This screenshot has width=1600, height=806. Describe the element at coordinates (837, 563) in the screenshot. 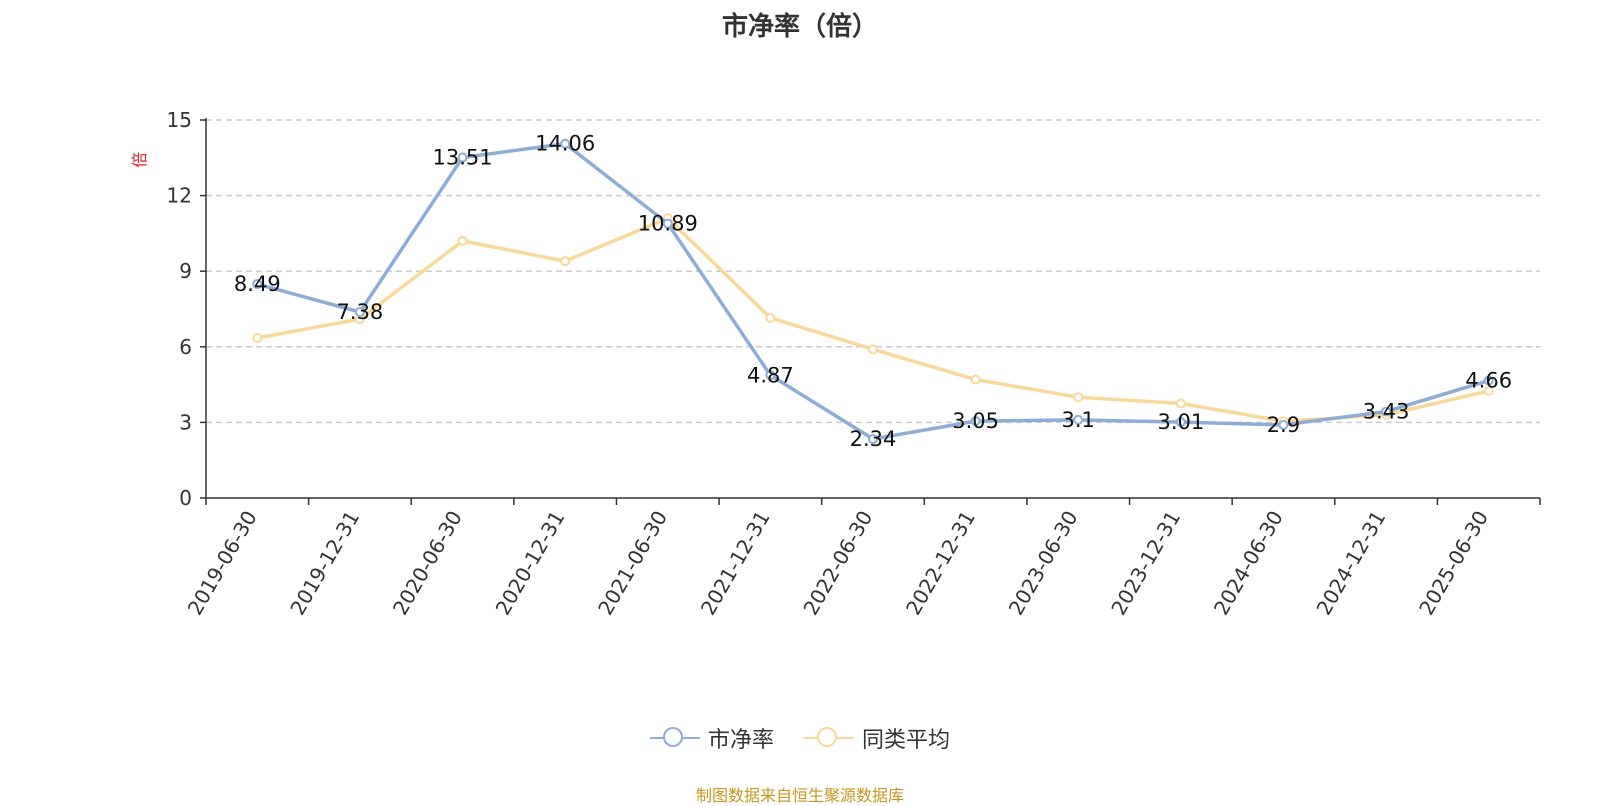

I see `x-tick-label: 2022-06-30` at that location.